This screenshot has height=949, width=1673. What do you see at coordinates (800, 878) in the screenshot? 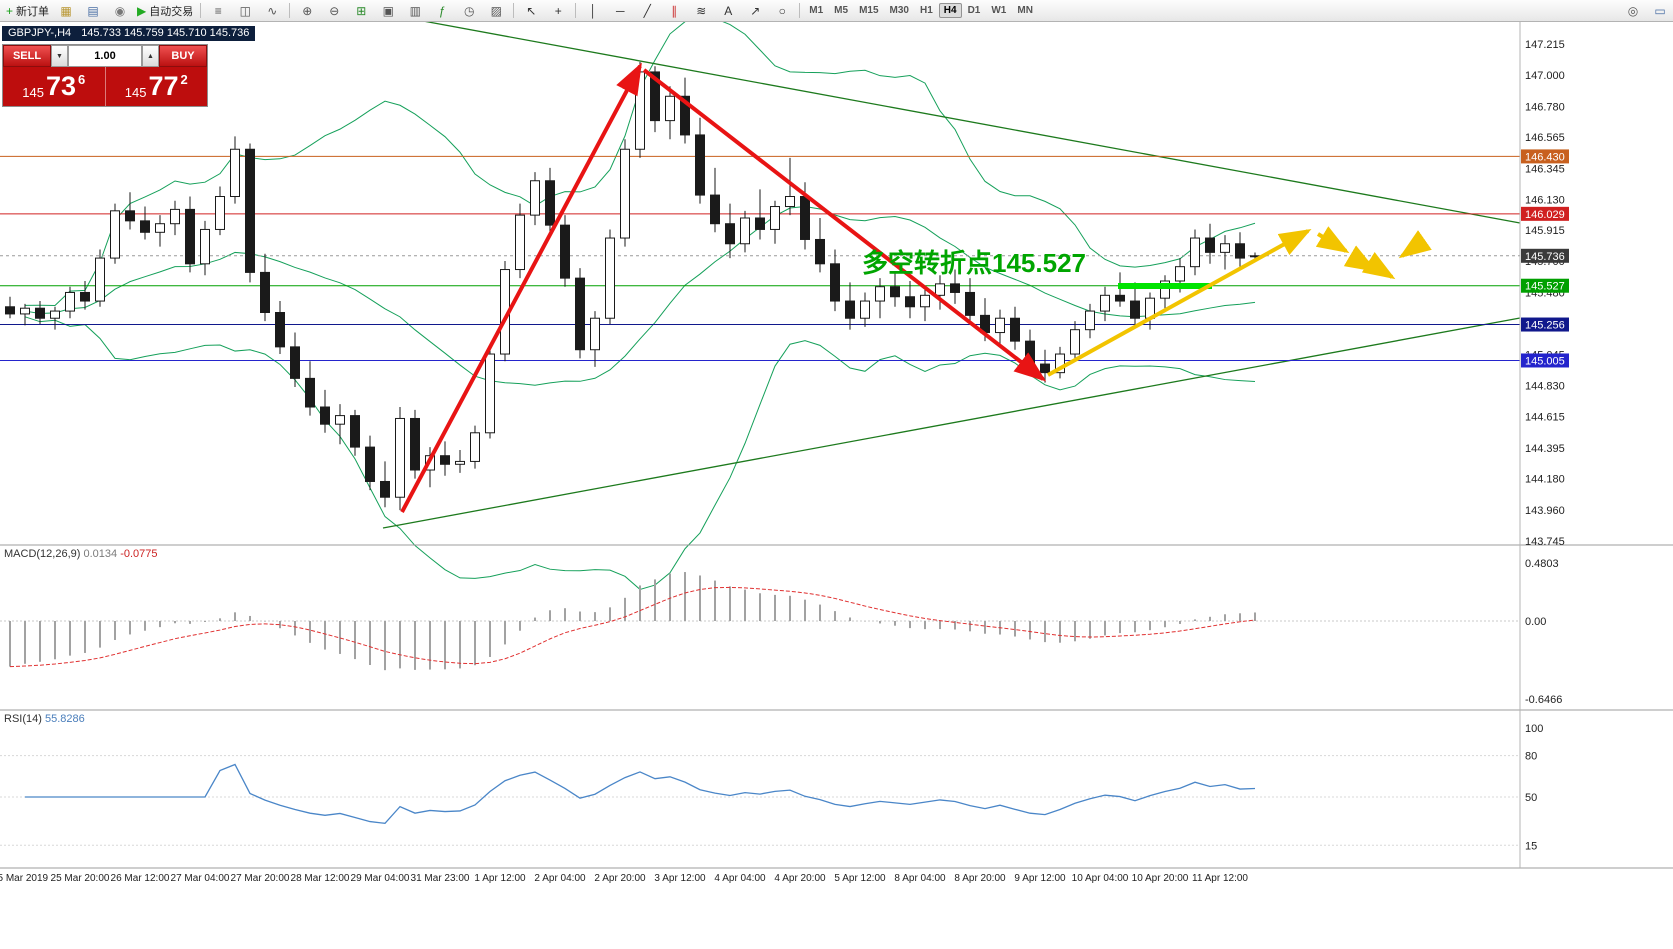
I see `time-axis-label: 4 Apr 20:00` at bounding box center [800, 878].